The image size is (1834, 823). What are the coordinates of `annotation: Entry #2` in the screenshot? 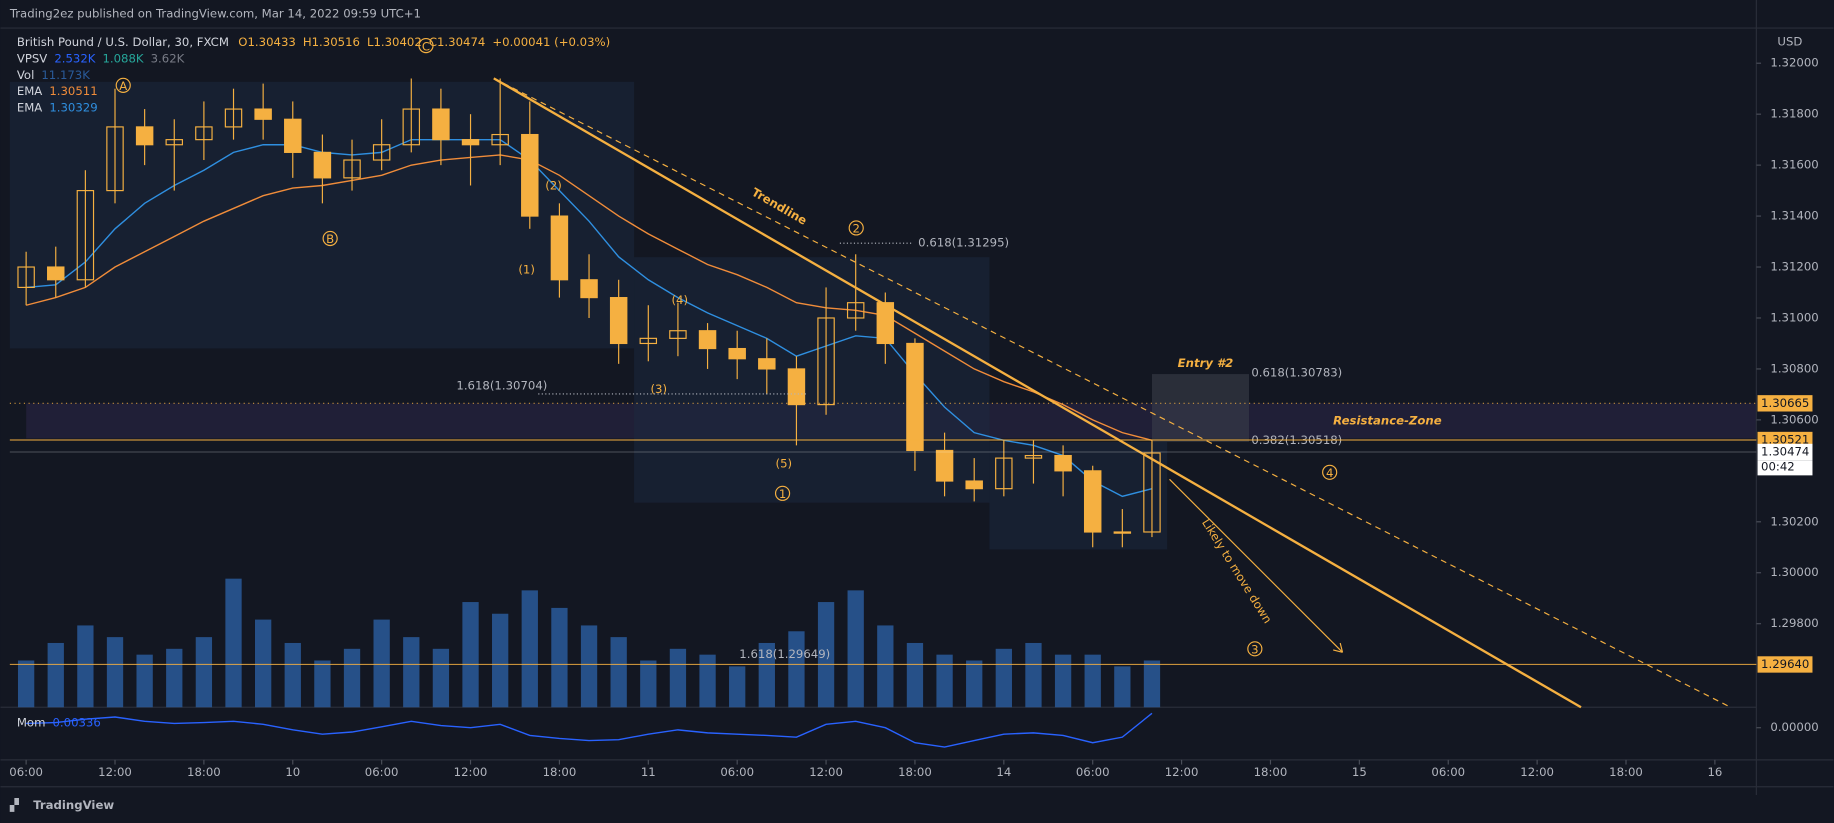 It's located at (1206, 363).